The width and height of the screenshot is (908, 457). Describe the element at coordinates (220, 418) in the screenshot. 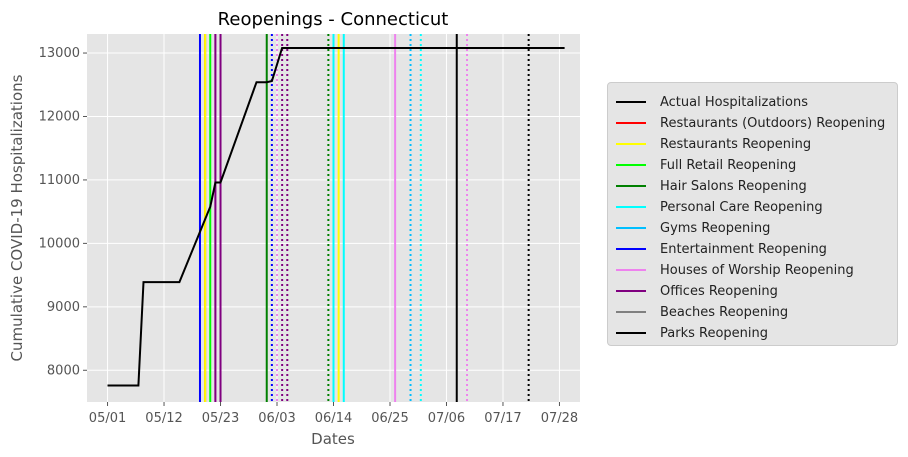

I see `x-tick-label: 05/23` at that location.